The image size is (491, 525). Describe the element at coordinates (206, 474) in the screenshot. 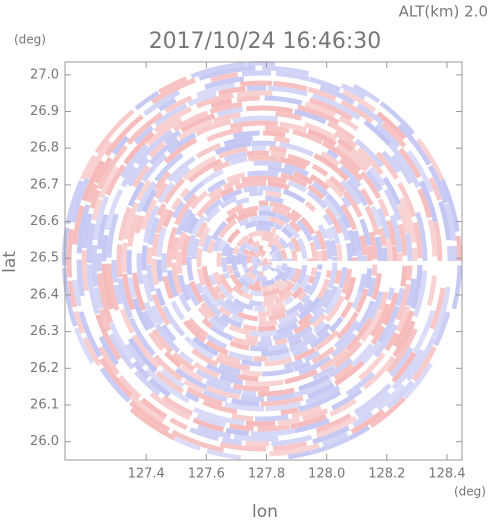

I see `x-tick-label: 127.6` at that location.